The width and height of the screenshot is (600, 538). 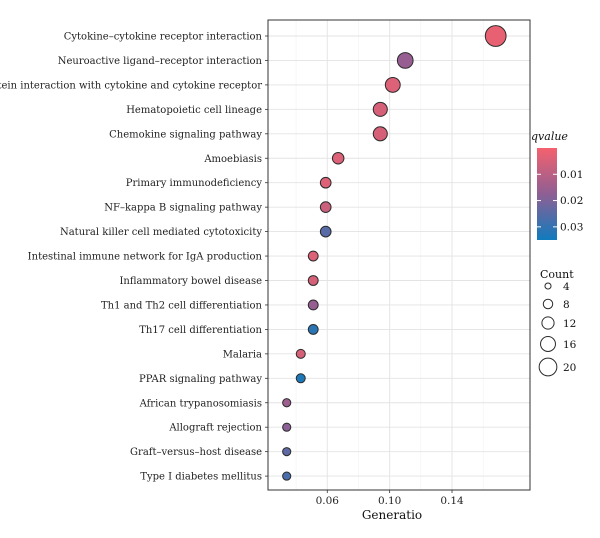 What do you see at coordinates (183, 208) in the screenshot?
I see `y-tick-label: NF–kappa B signaling pathway` at bounding box center [183, 208].